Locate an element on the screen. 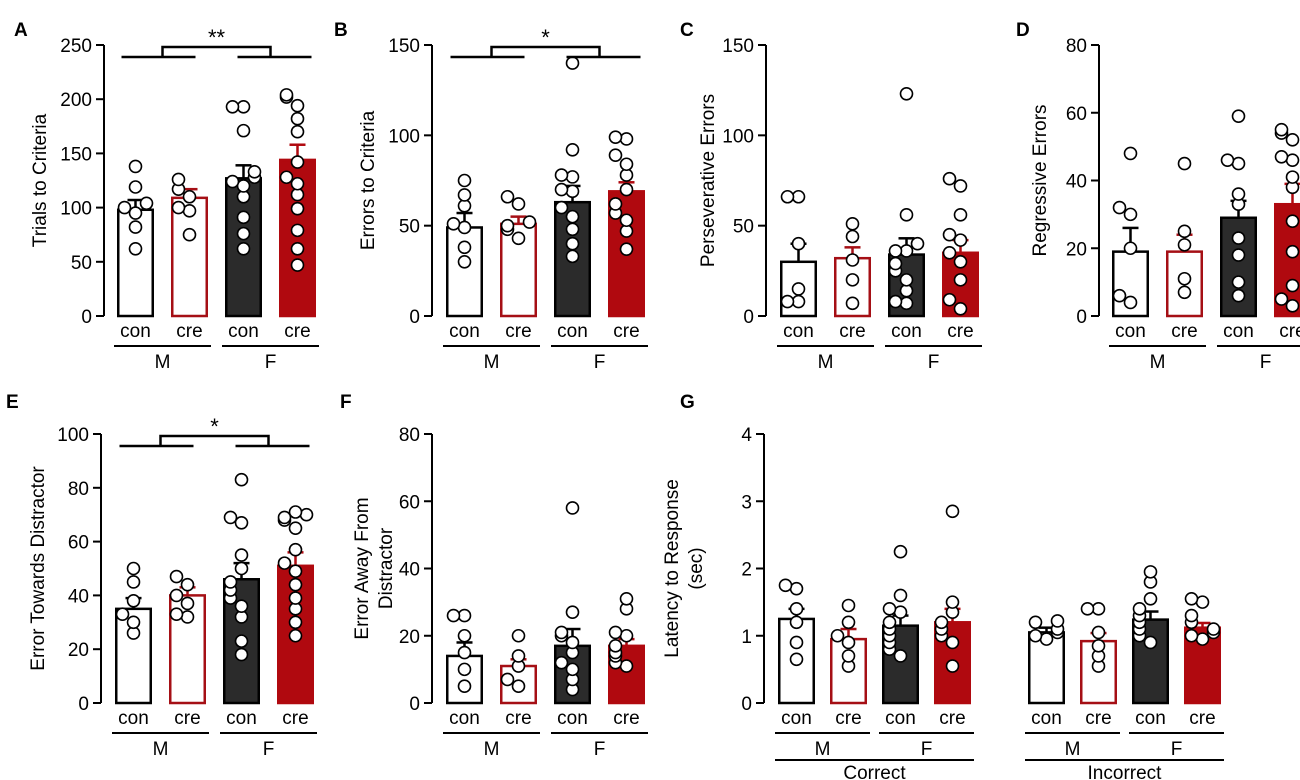 The width and height of the screenshot is (1300, 780). panel-letter: E is located at coordinates (12, 402).